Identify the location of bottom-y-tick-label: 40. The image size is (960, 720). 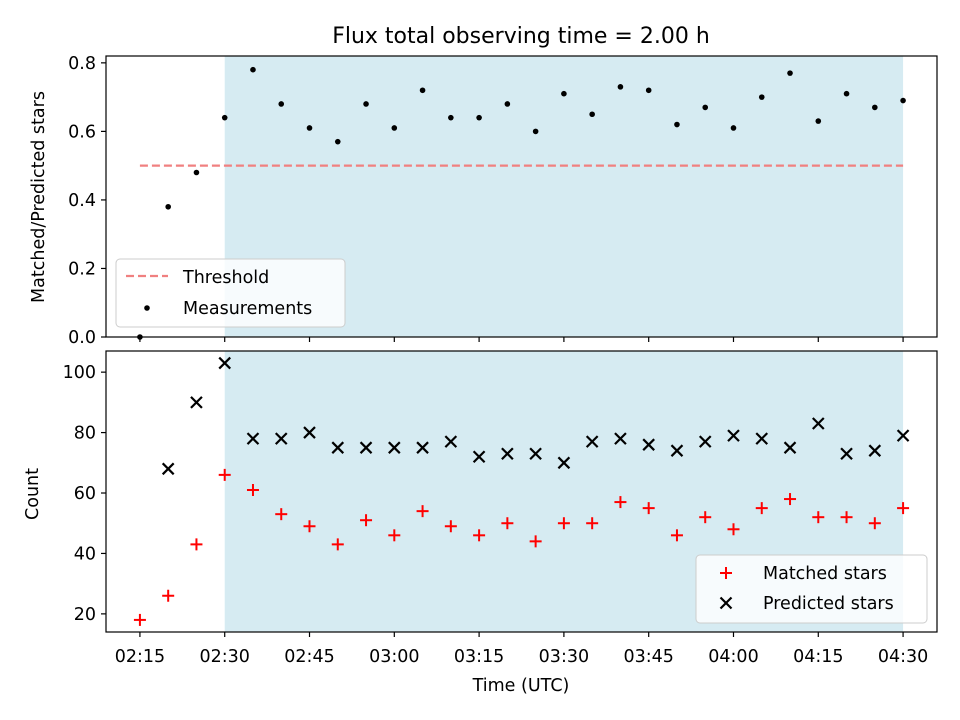
(85, 554).